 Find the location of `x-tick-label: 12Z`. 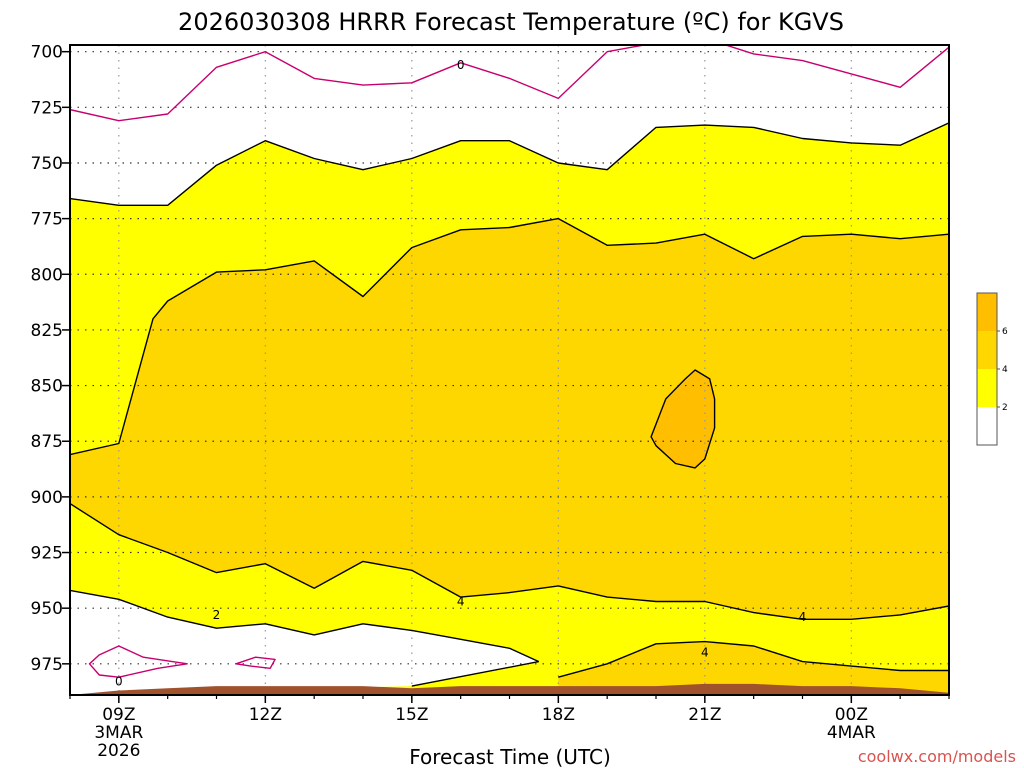

x-tick-label: 12Z is located at coordinates (265, 715).